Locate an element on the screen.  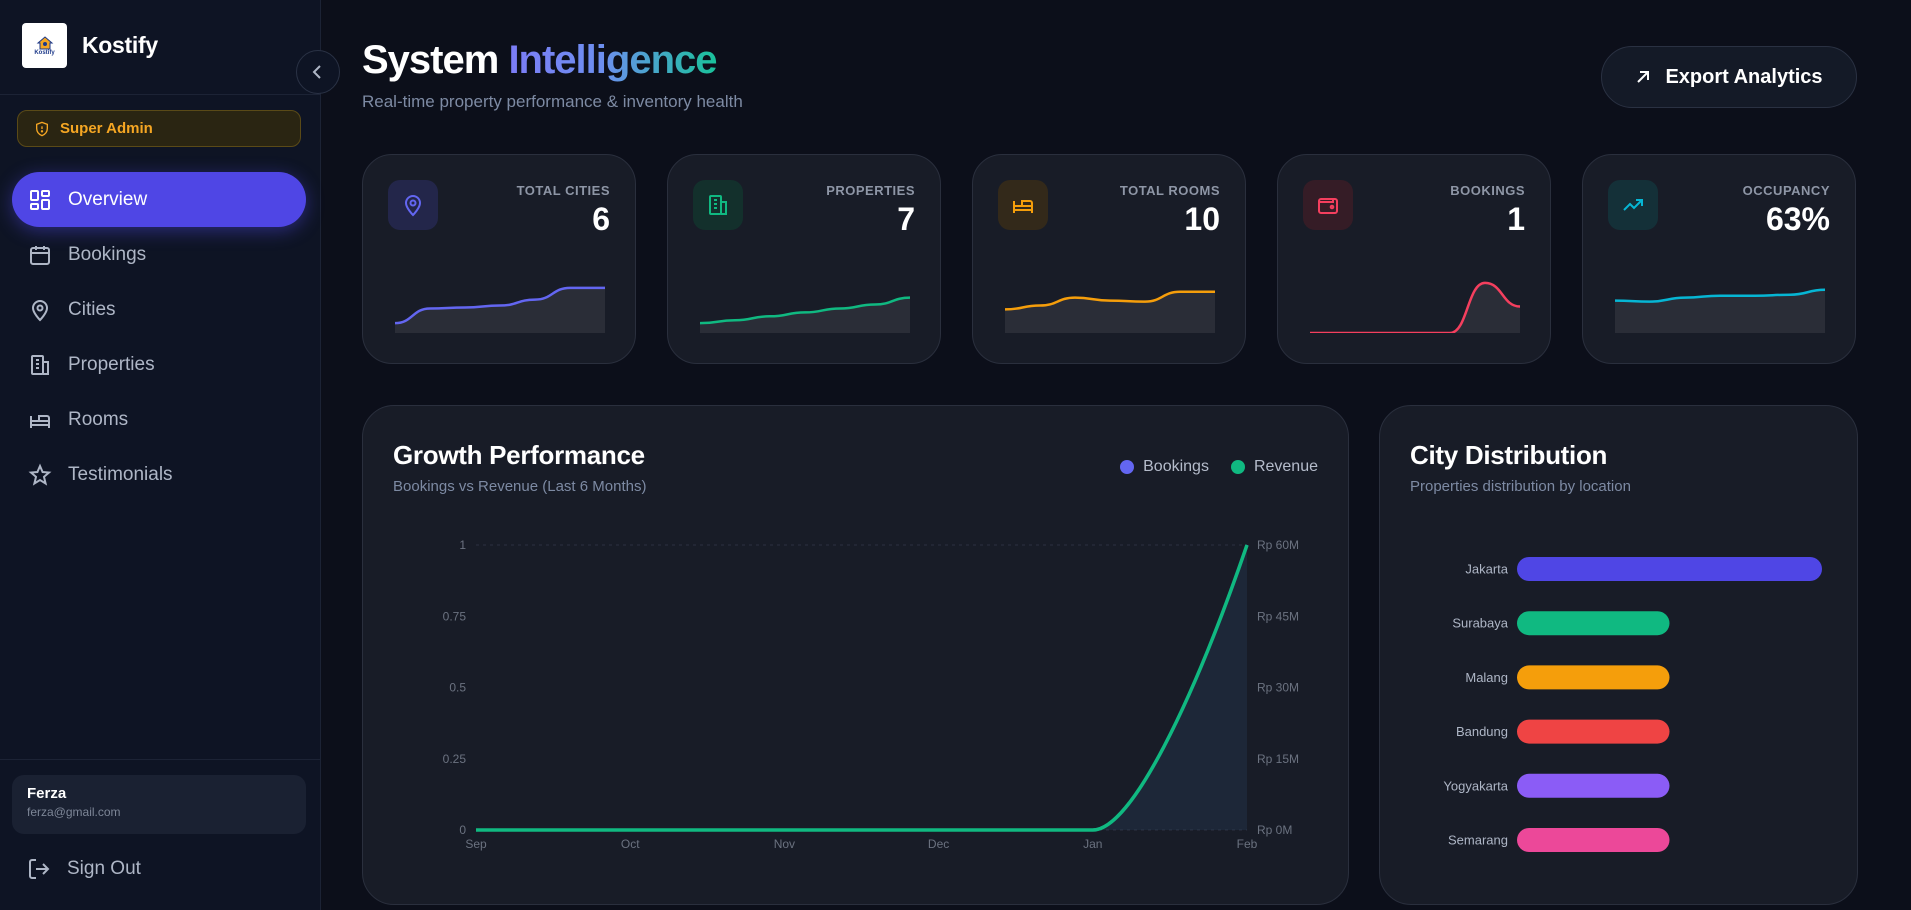
export-label: Export Analytics is located at coordinates (1744, 76).